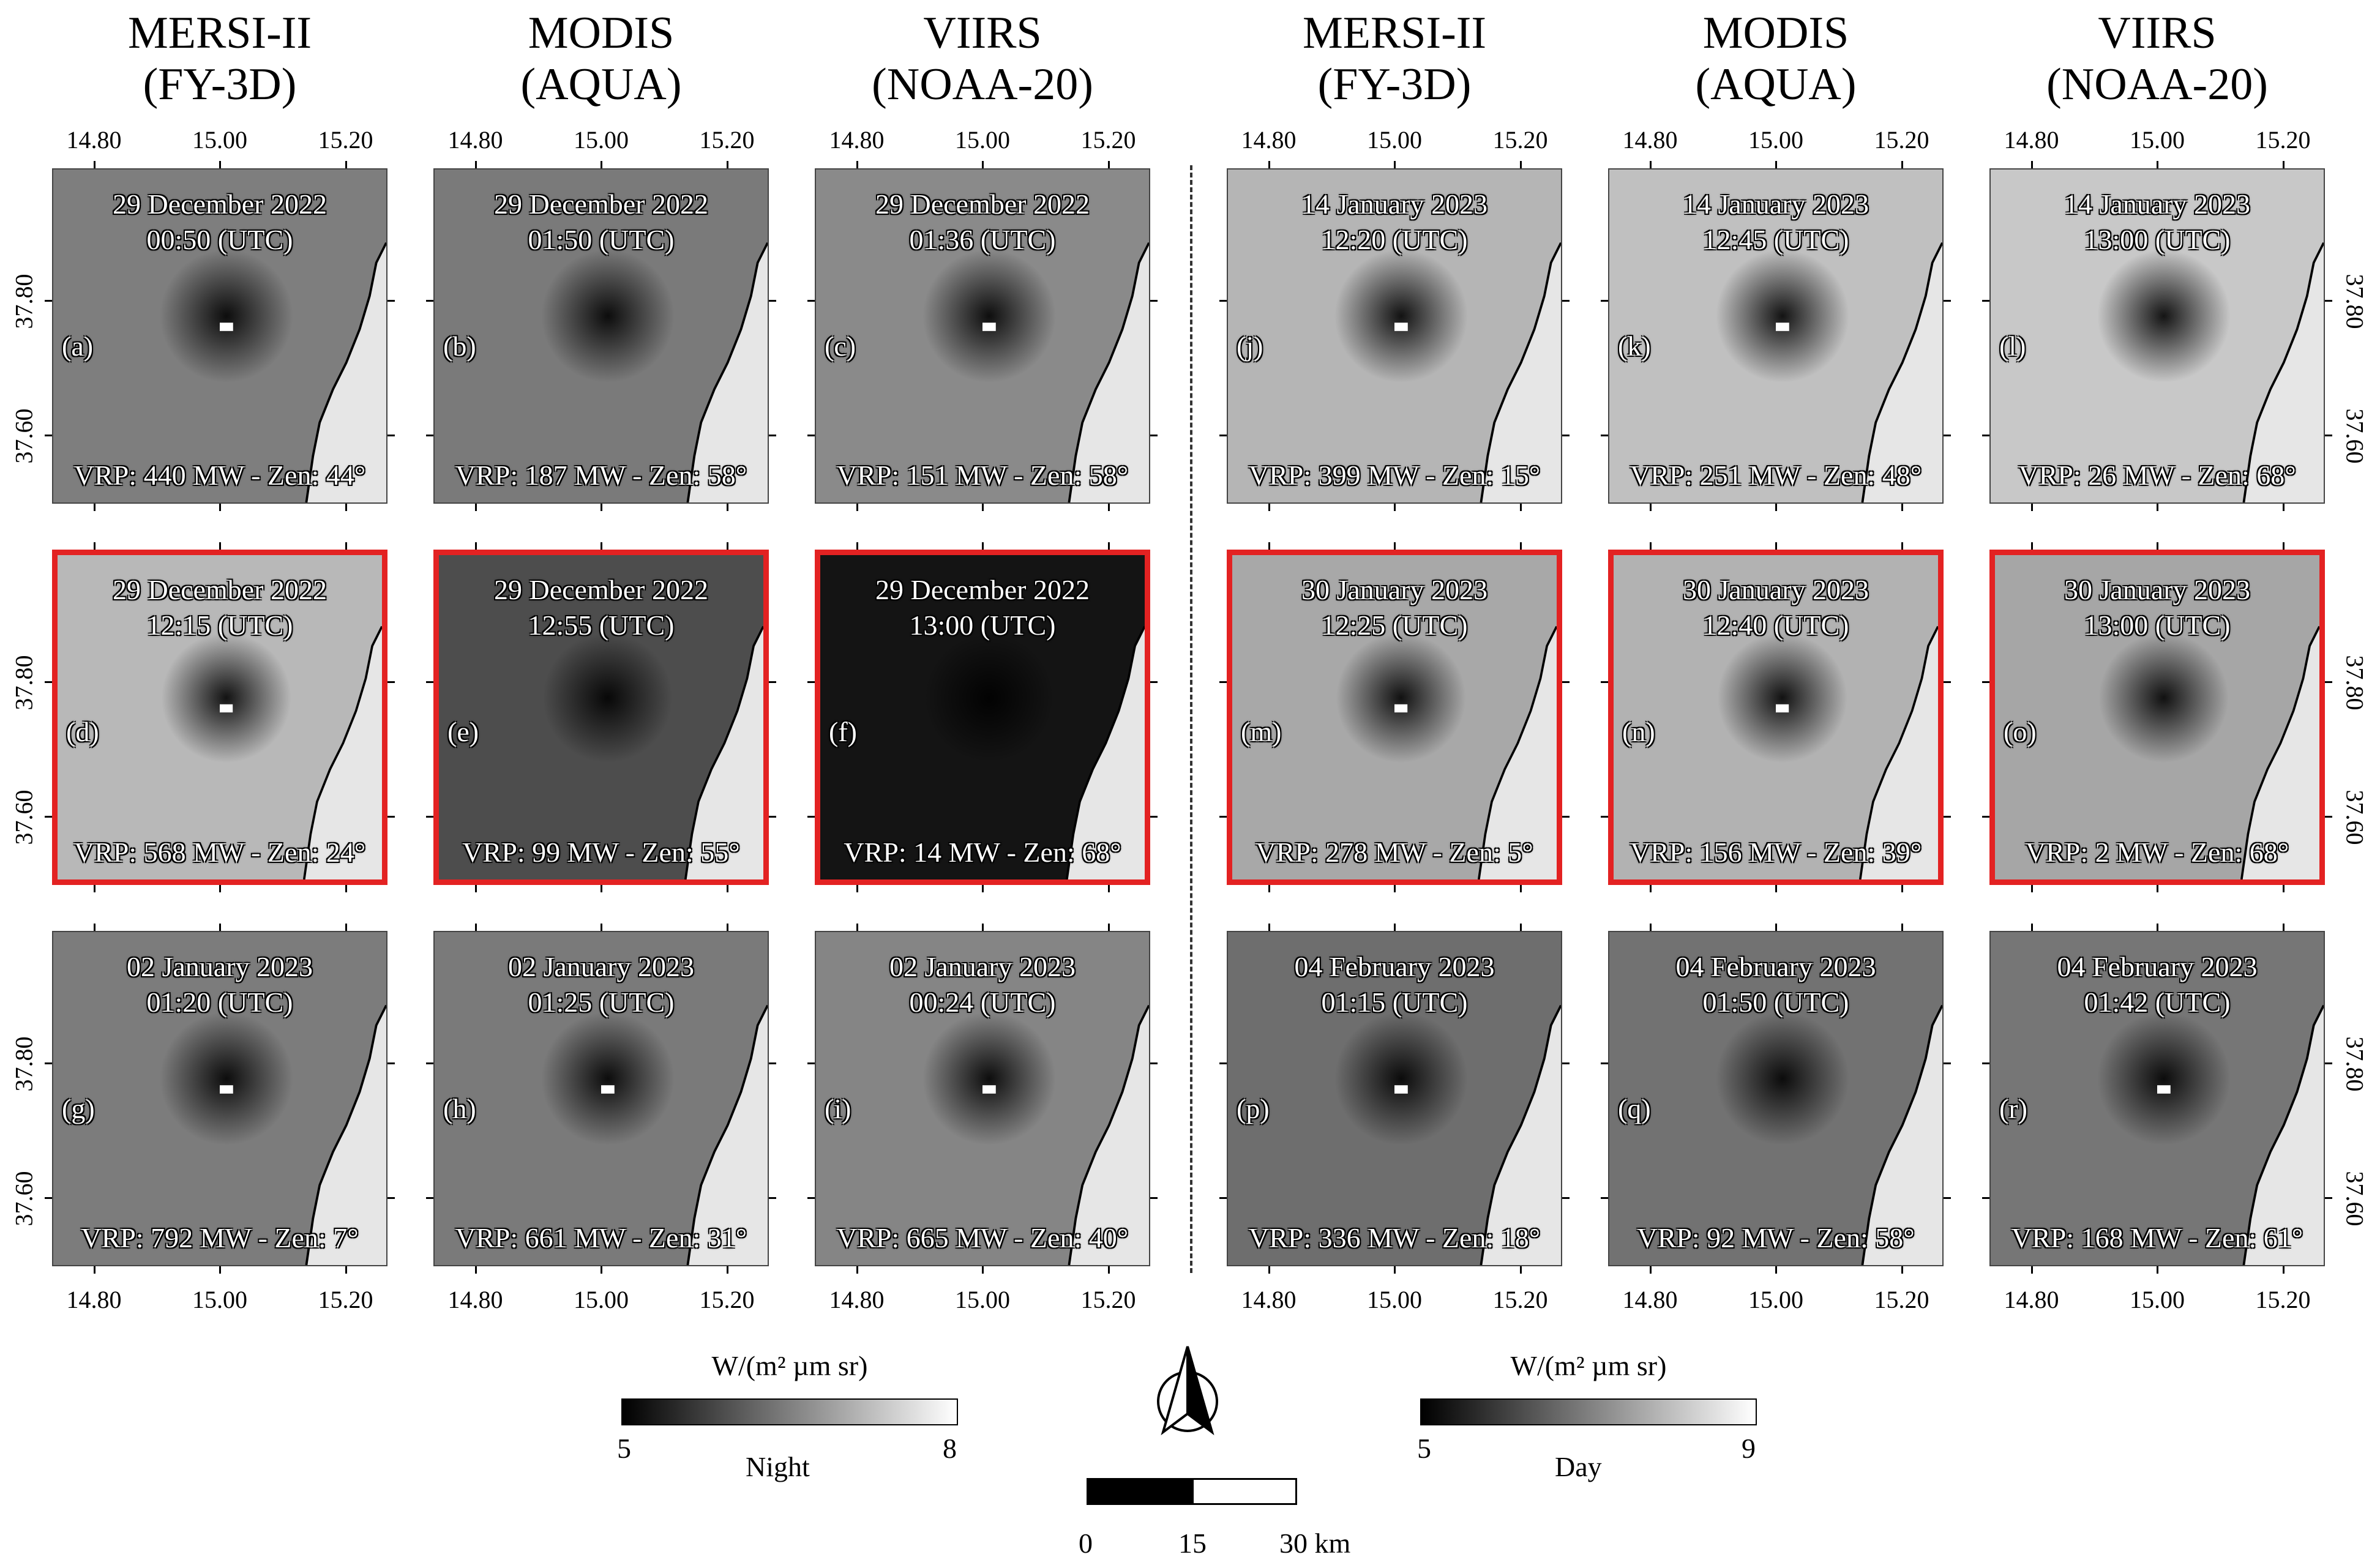  What do you see at coordinates (601, 1237) in the screenshot?
I see `panel-vrp: VRP: 661 MW - Zen: 31°` at bounding box center [601, 1237].